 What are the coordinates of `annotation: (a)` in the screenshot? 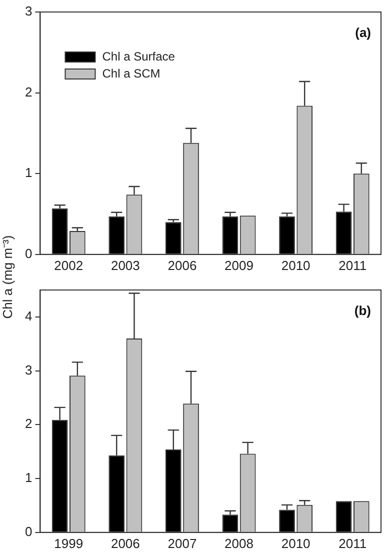 It's located at (363, 32).